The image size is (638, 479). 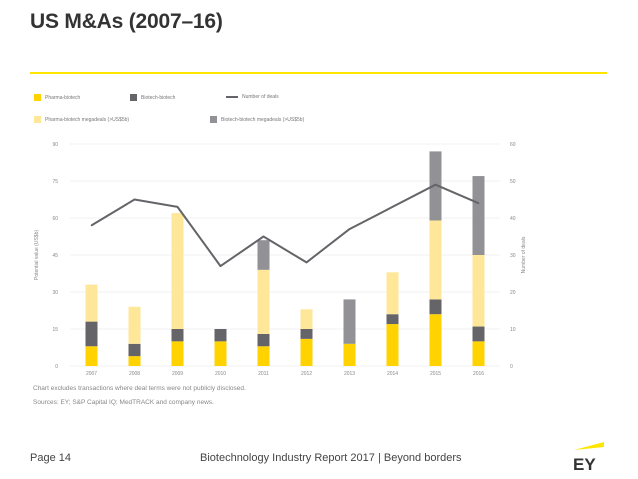 I want to click on title-divider, so click(x=318, y=73).